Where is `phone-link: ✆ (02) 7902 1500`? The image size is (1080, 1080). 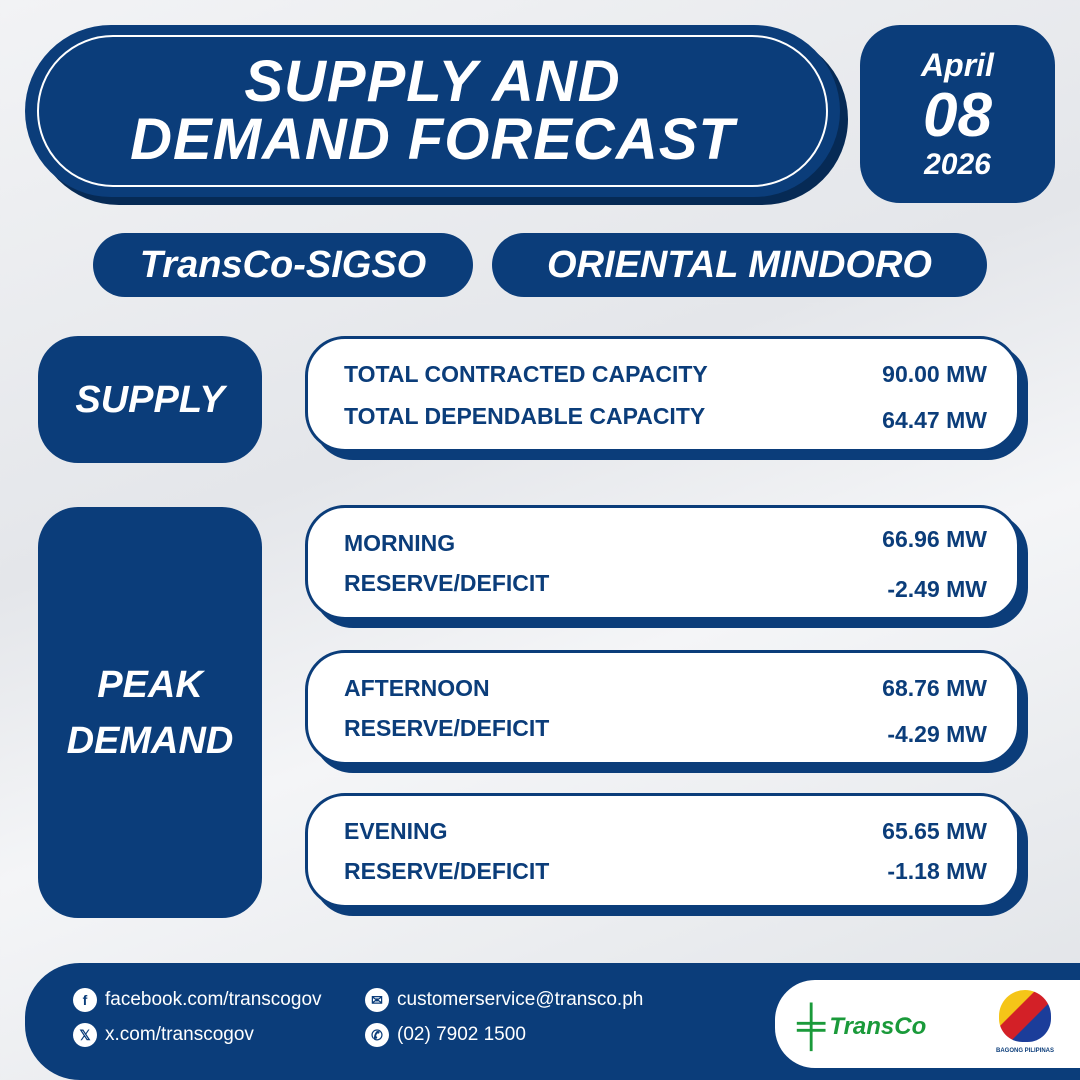 phone-link: ✆ (02) 7902 1500 is located at coordinates (445, 1035).